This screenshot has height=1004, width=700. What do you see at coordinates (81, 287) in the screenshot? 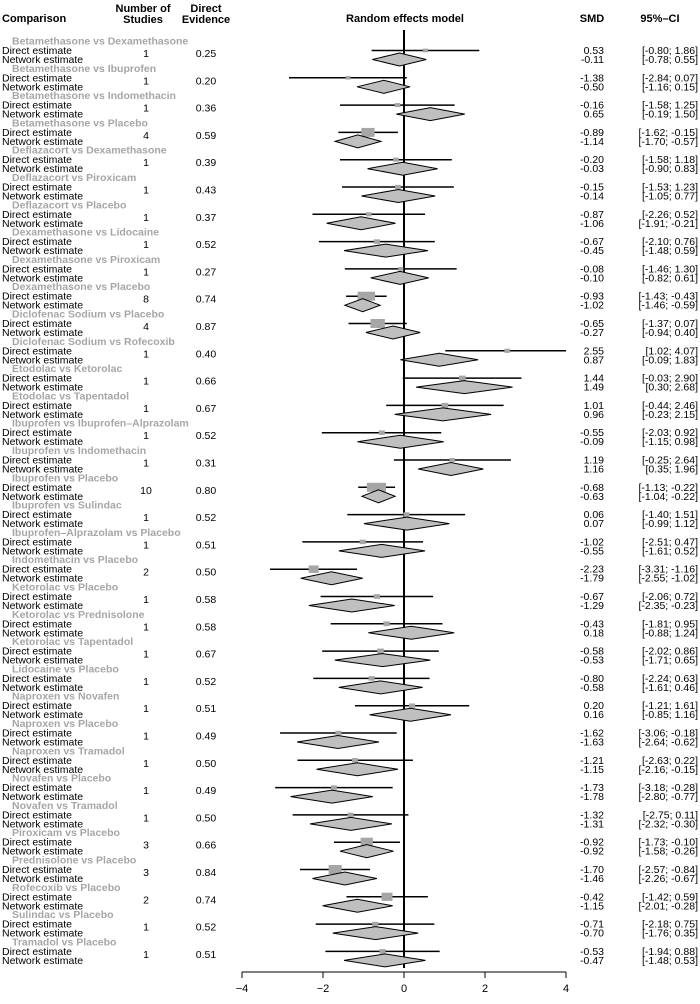
I see `comparison-title: Dexamethasone vs Placebo` at bounding box center [81, 287].